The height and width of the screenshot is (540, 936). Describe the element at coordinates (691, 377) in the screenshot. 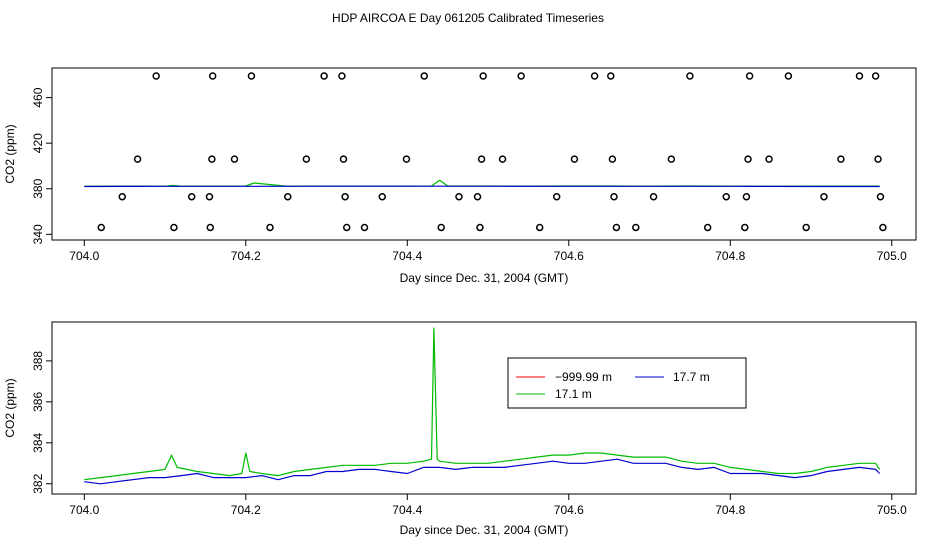

I see `legend-label-series-2: 17.7 m` at that location.